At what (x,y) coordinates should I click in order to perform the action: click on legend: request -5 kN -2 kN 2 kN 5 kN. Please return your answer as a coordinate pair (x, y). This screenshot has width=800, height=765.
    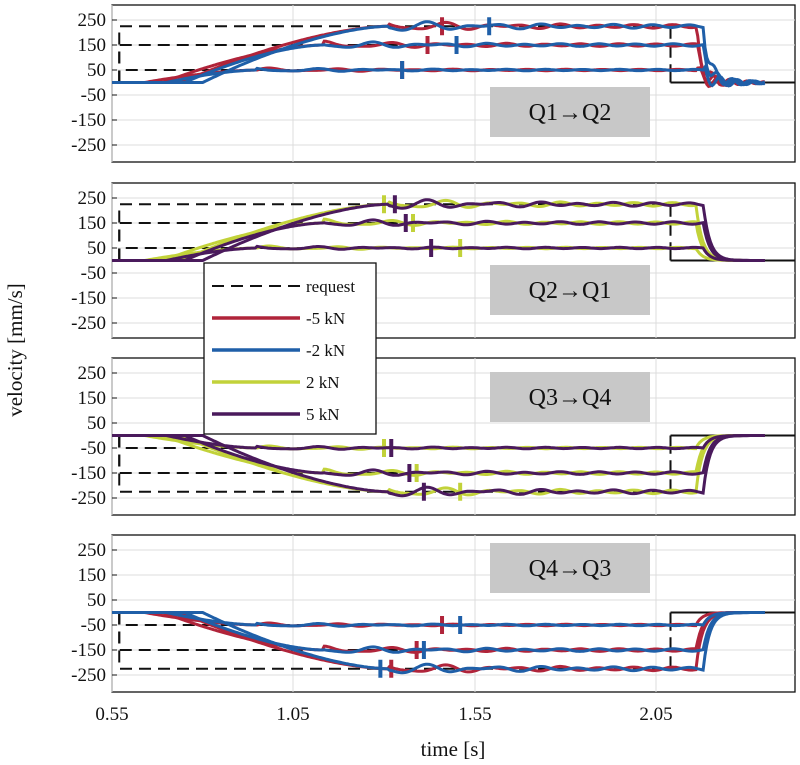
    Looking at the image, I should click on (290, 348).